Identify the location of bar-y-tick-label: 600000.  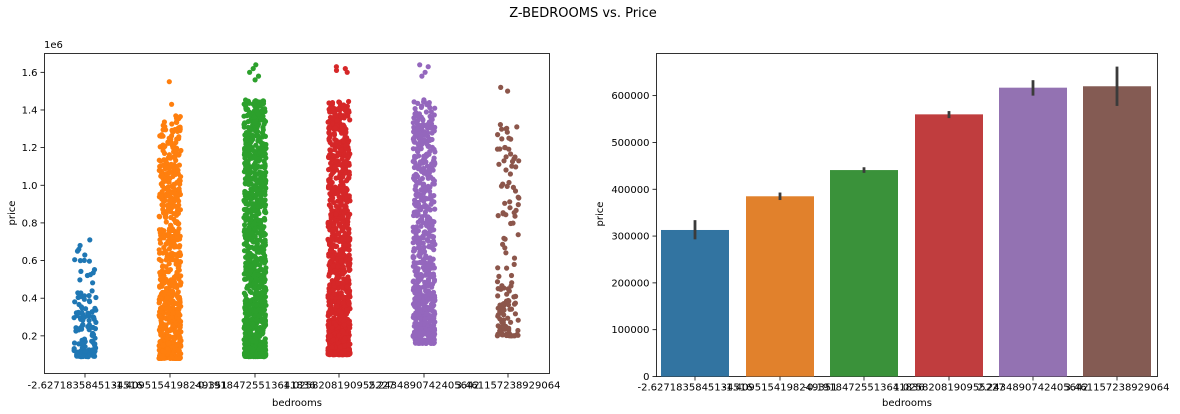
(630, 96).